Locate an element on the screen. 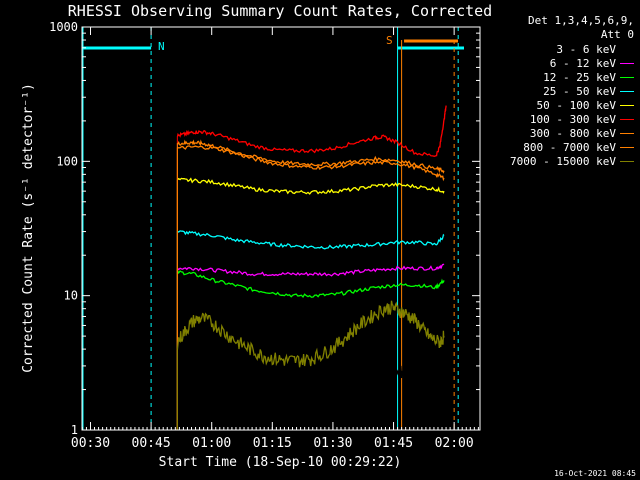 The height and width of the screenshot is (480, 640). y-axis-label: Corrected Count Rate (s⁻¹ detector⁻¹) is located at coordinates (28, 228).